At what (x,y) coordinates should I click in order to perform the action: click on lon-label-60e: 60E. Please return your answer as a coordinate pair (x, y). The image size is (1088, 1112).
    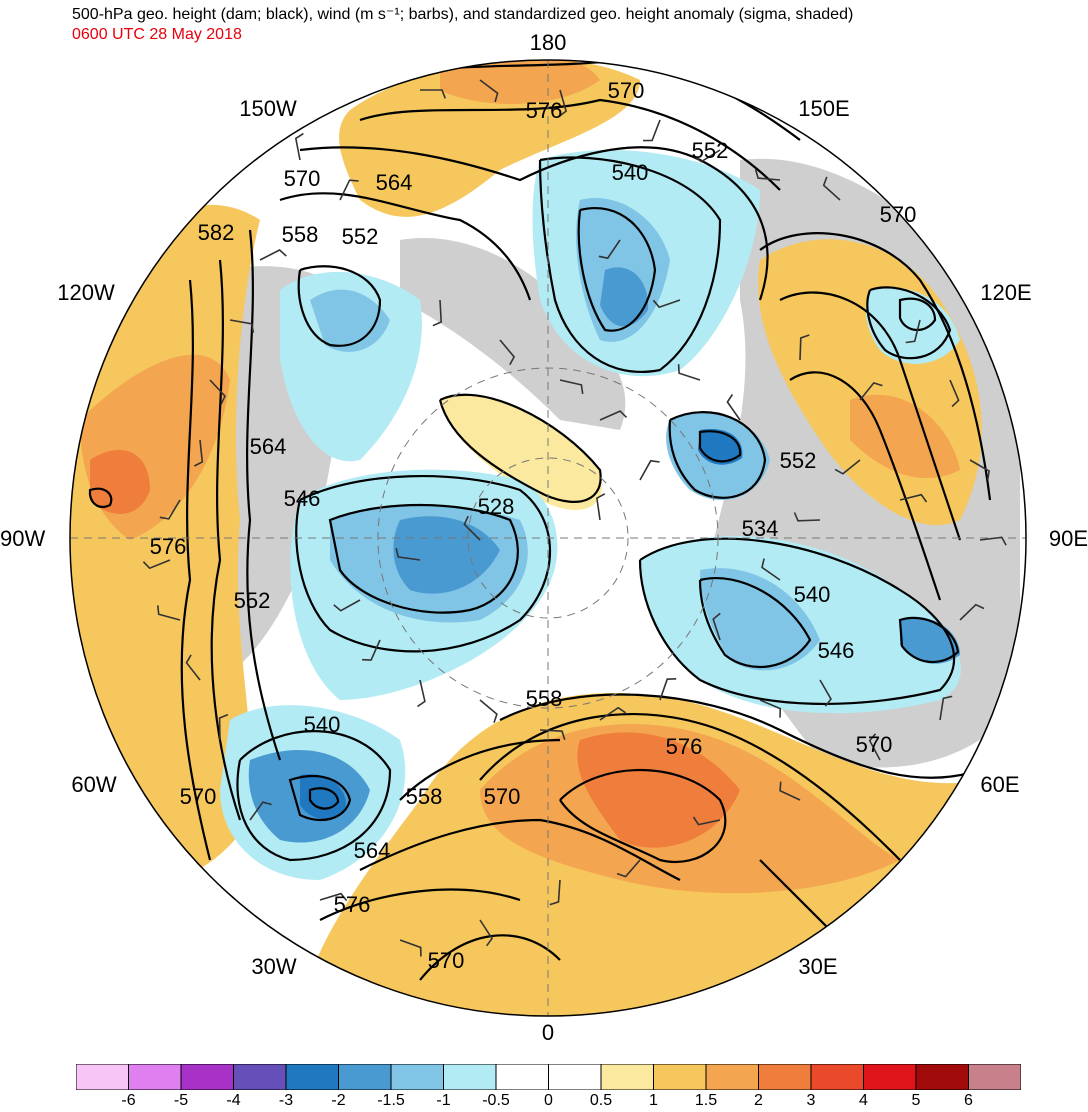
    Looking at the image, I should click on (999, 784).